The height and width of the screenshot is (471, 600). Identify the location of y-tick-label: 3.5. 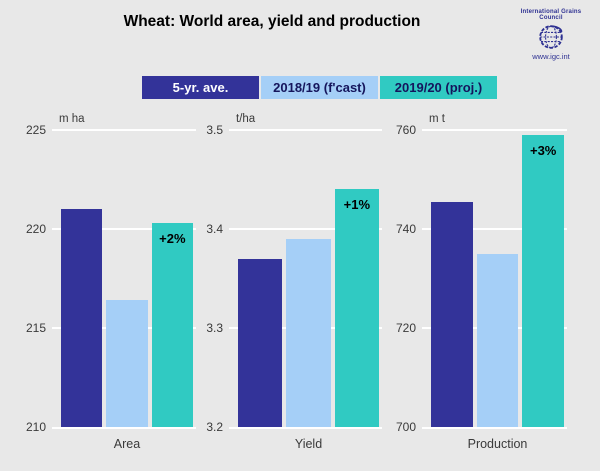
(214, 130).